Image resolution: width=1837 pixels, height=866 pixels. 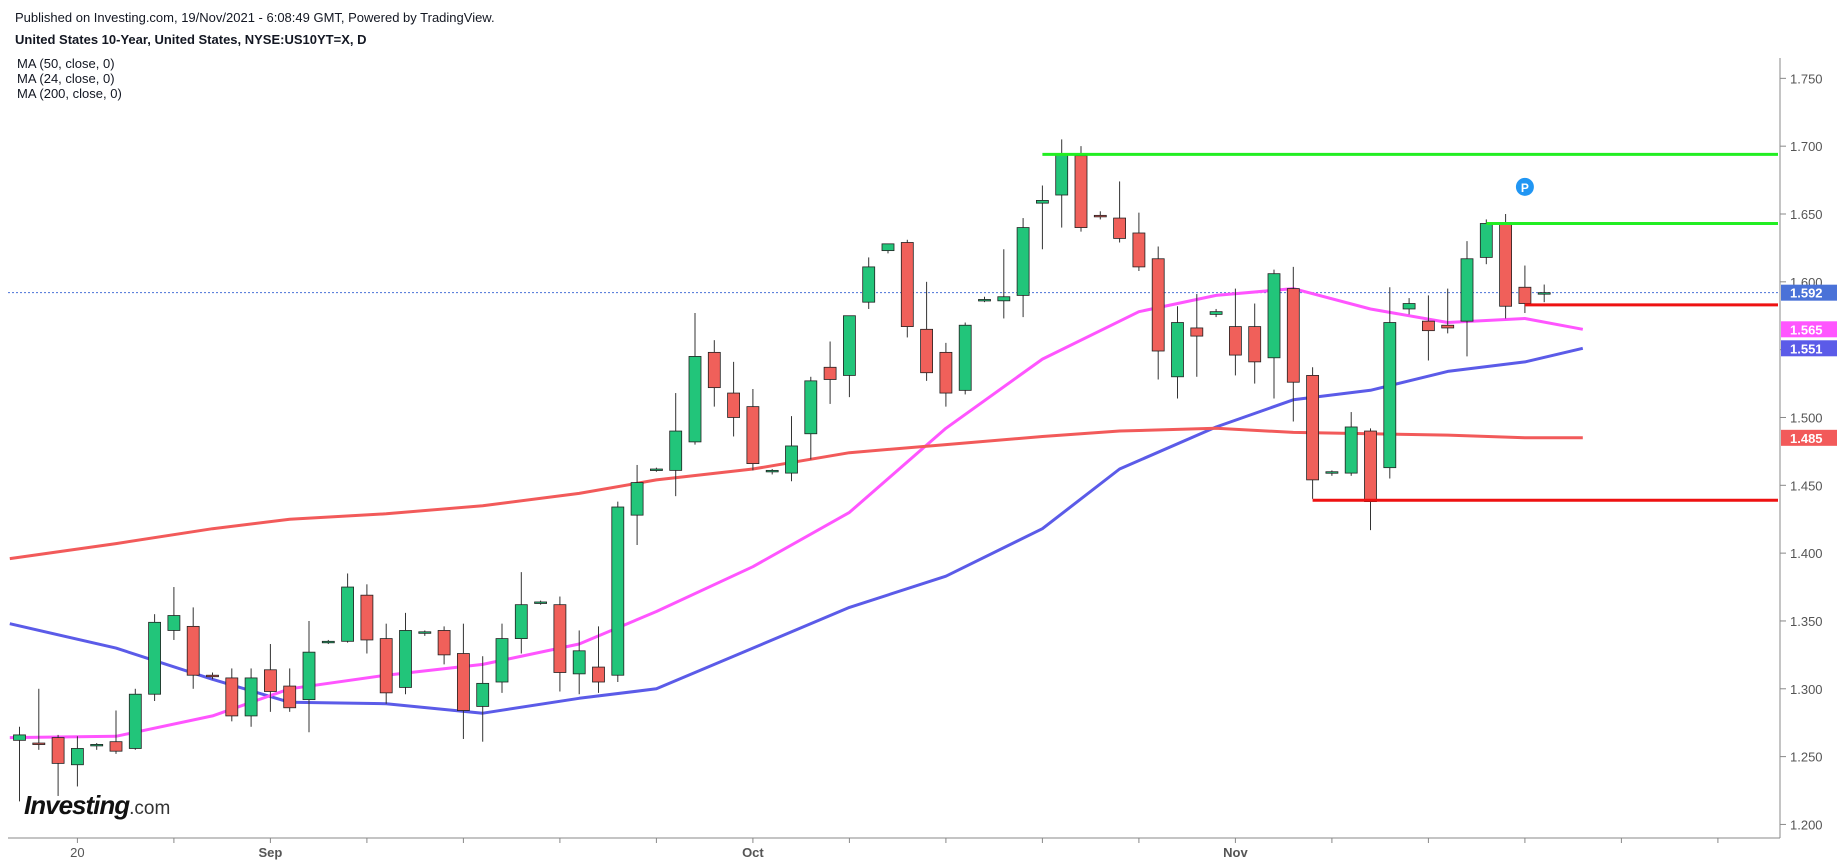 I want to click on marker-label: P, so click(x=1525, y=188).